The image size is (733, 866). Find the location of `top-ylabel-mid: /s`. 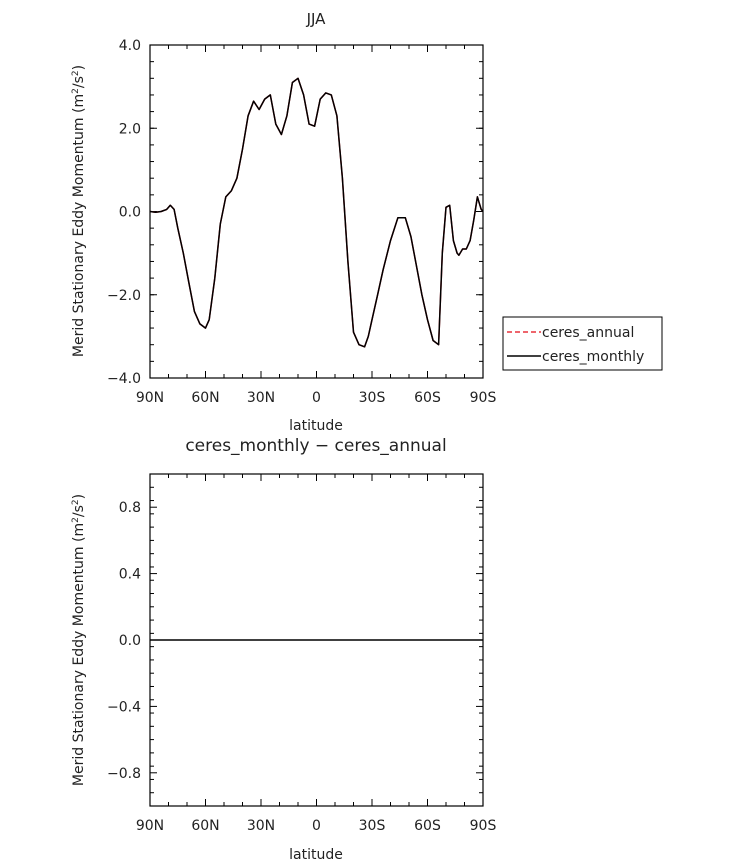

top-ylabel-mid: /s is located at coordinates (79, 82).